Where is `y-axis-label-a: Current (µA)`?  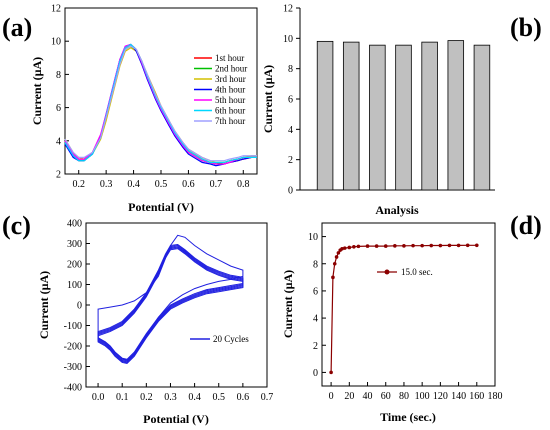
y-axis-label-a: Current (µA) is located at coordinates (37, 91).